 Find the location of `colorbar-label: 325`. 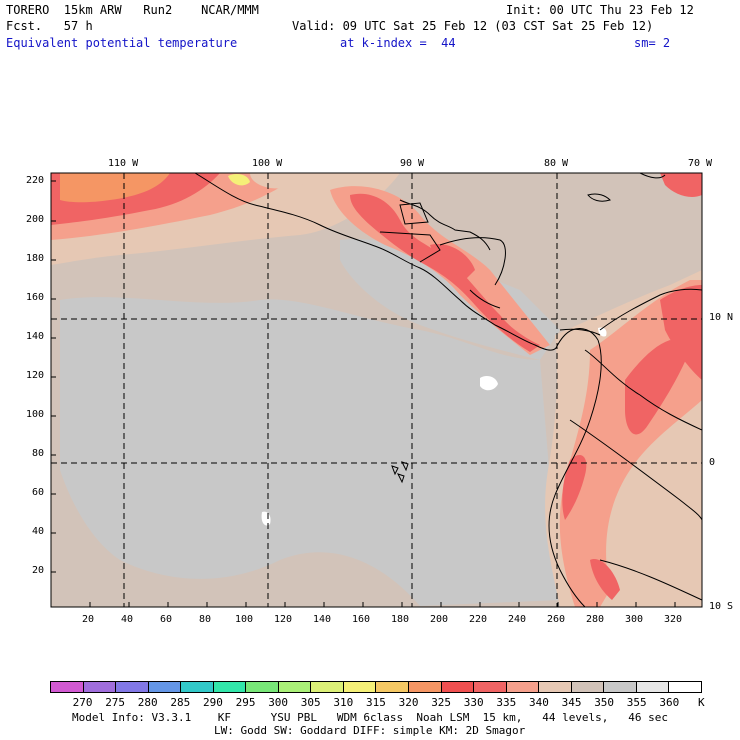

colorbar-label: 325 is located at coordinates (441, 702).